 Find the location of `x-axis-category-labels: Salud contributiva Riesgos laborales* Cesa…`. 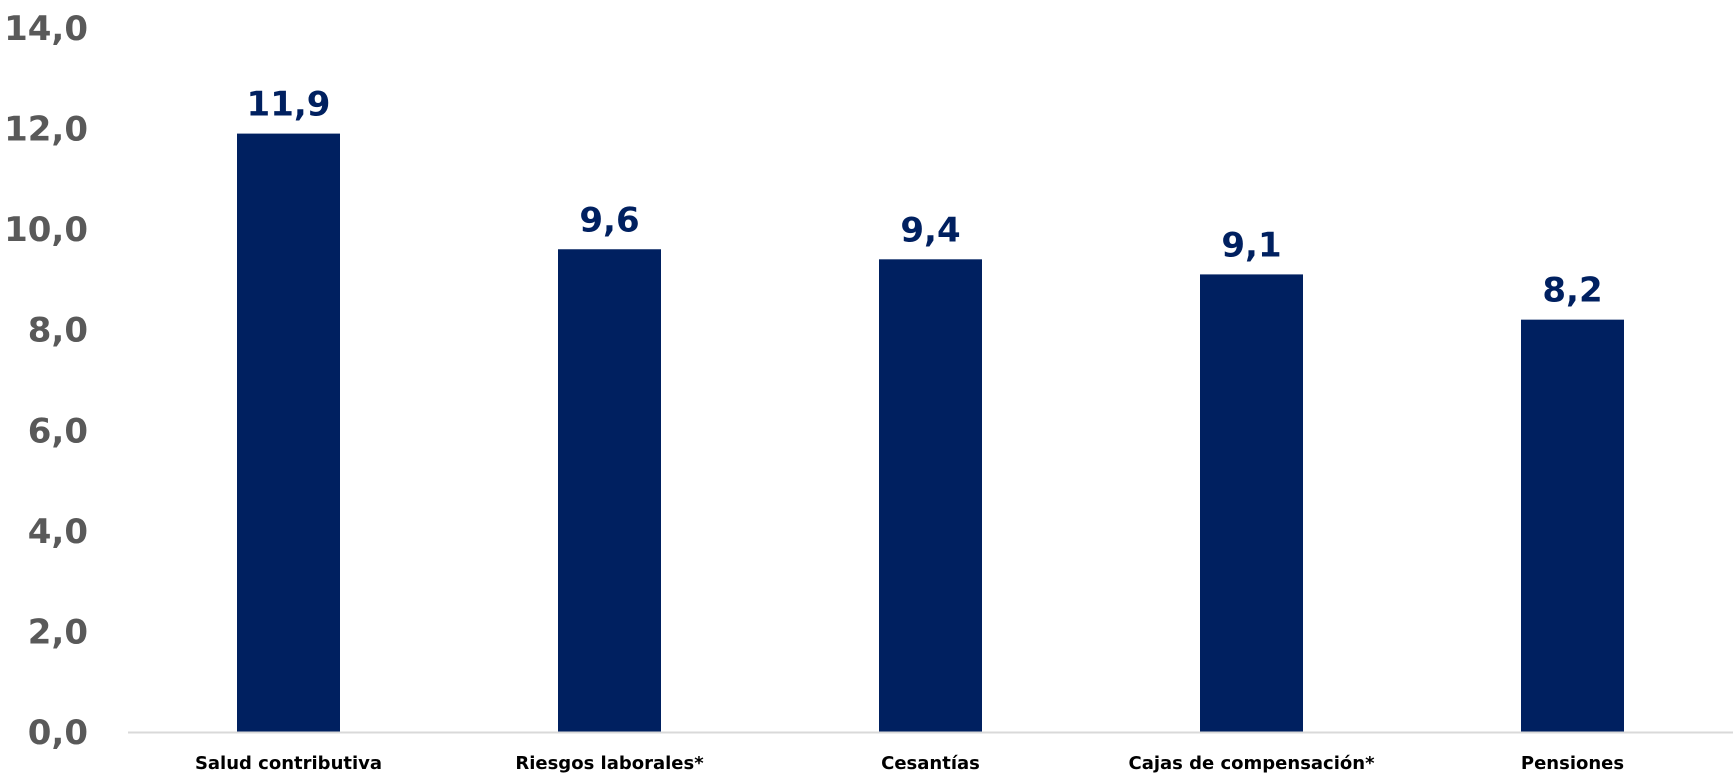

x-axis-category-labels: Salud contributiva Riesgos laborales* Cesa… is located at coordinates (909, 763).